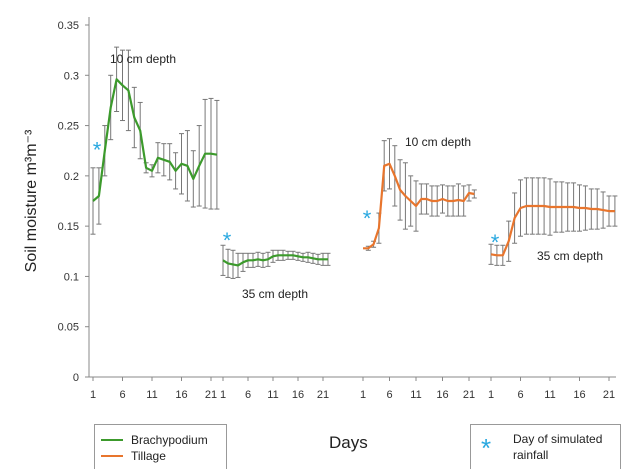 This screenshot has height=469, width=621. Describe the element at coordinates (348, 442) in the screenshot. I see `x-axis-title: Days` at that location.